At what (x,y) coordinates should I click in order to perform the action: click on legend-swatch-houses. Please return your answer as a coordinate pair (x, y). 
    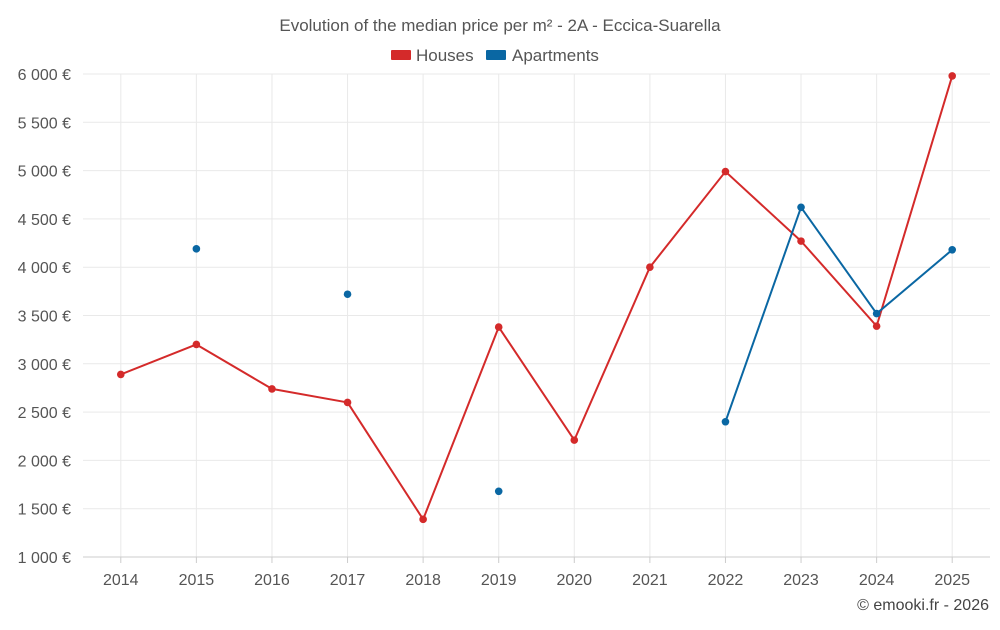
    Looking at the image, I should click on (401, 55).